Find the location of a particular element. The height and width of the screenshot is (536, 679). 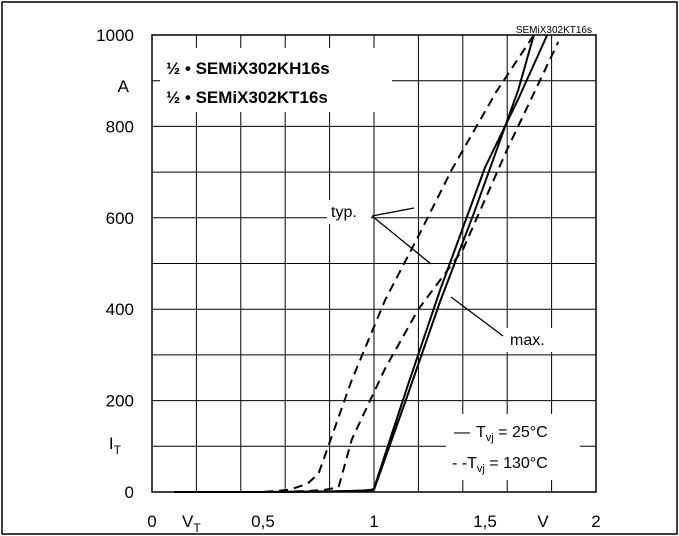

chart-title-line-2: ½ • SEMiX302KT16s is located at coordinates (247, 97).